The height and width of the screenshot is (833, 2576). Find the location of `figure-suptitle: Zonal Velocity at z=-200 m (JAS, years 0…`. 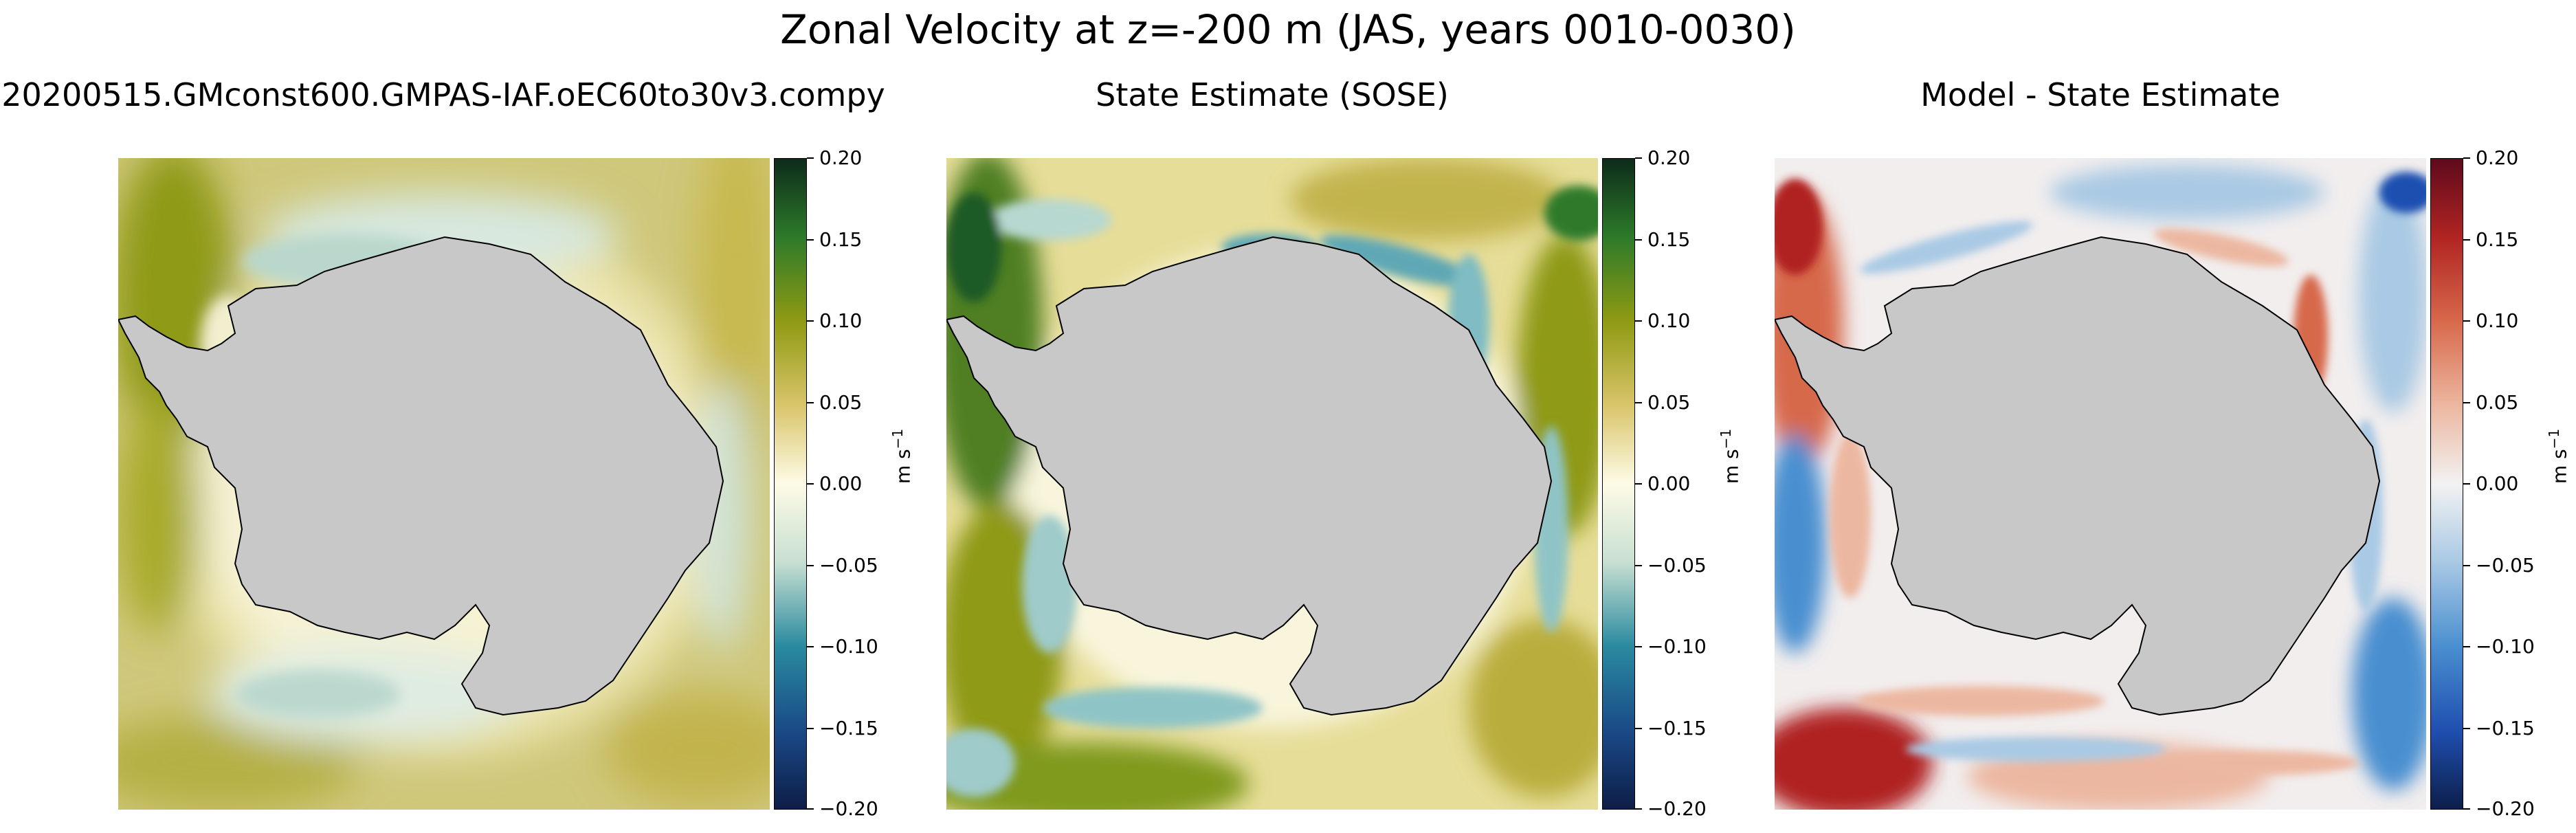

figure-suptitle: Zonal Velocity at z=-200 m (JAS, years 0… is located at coordinates (1288, 29).